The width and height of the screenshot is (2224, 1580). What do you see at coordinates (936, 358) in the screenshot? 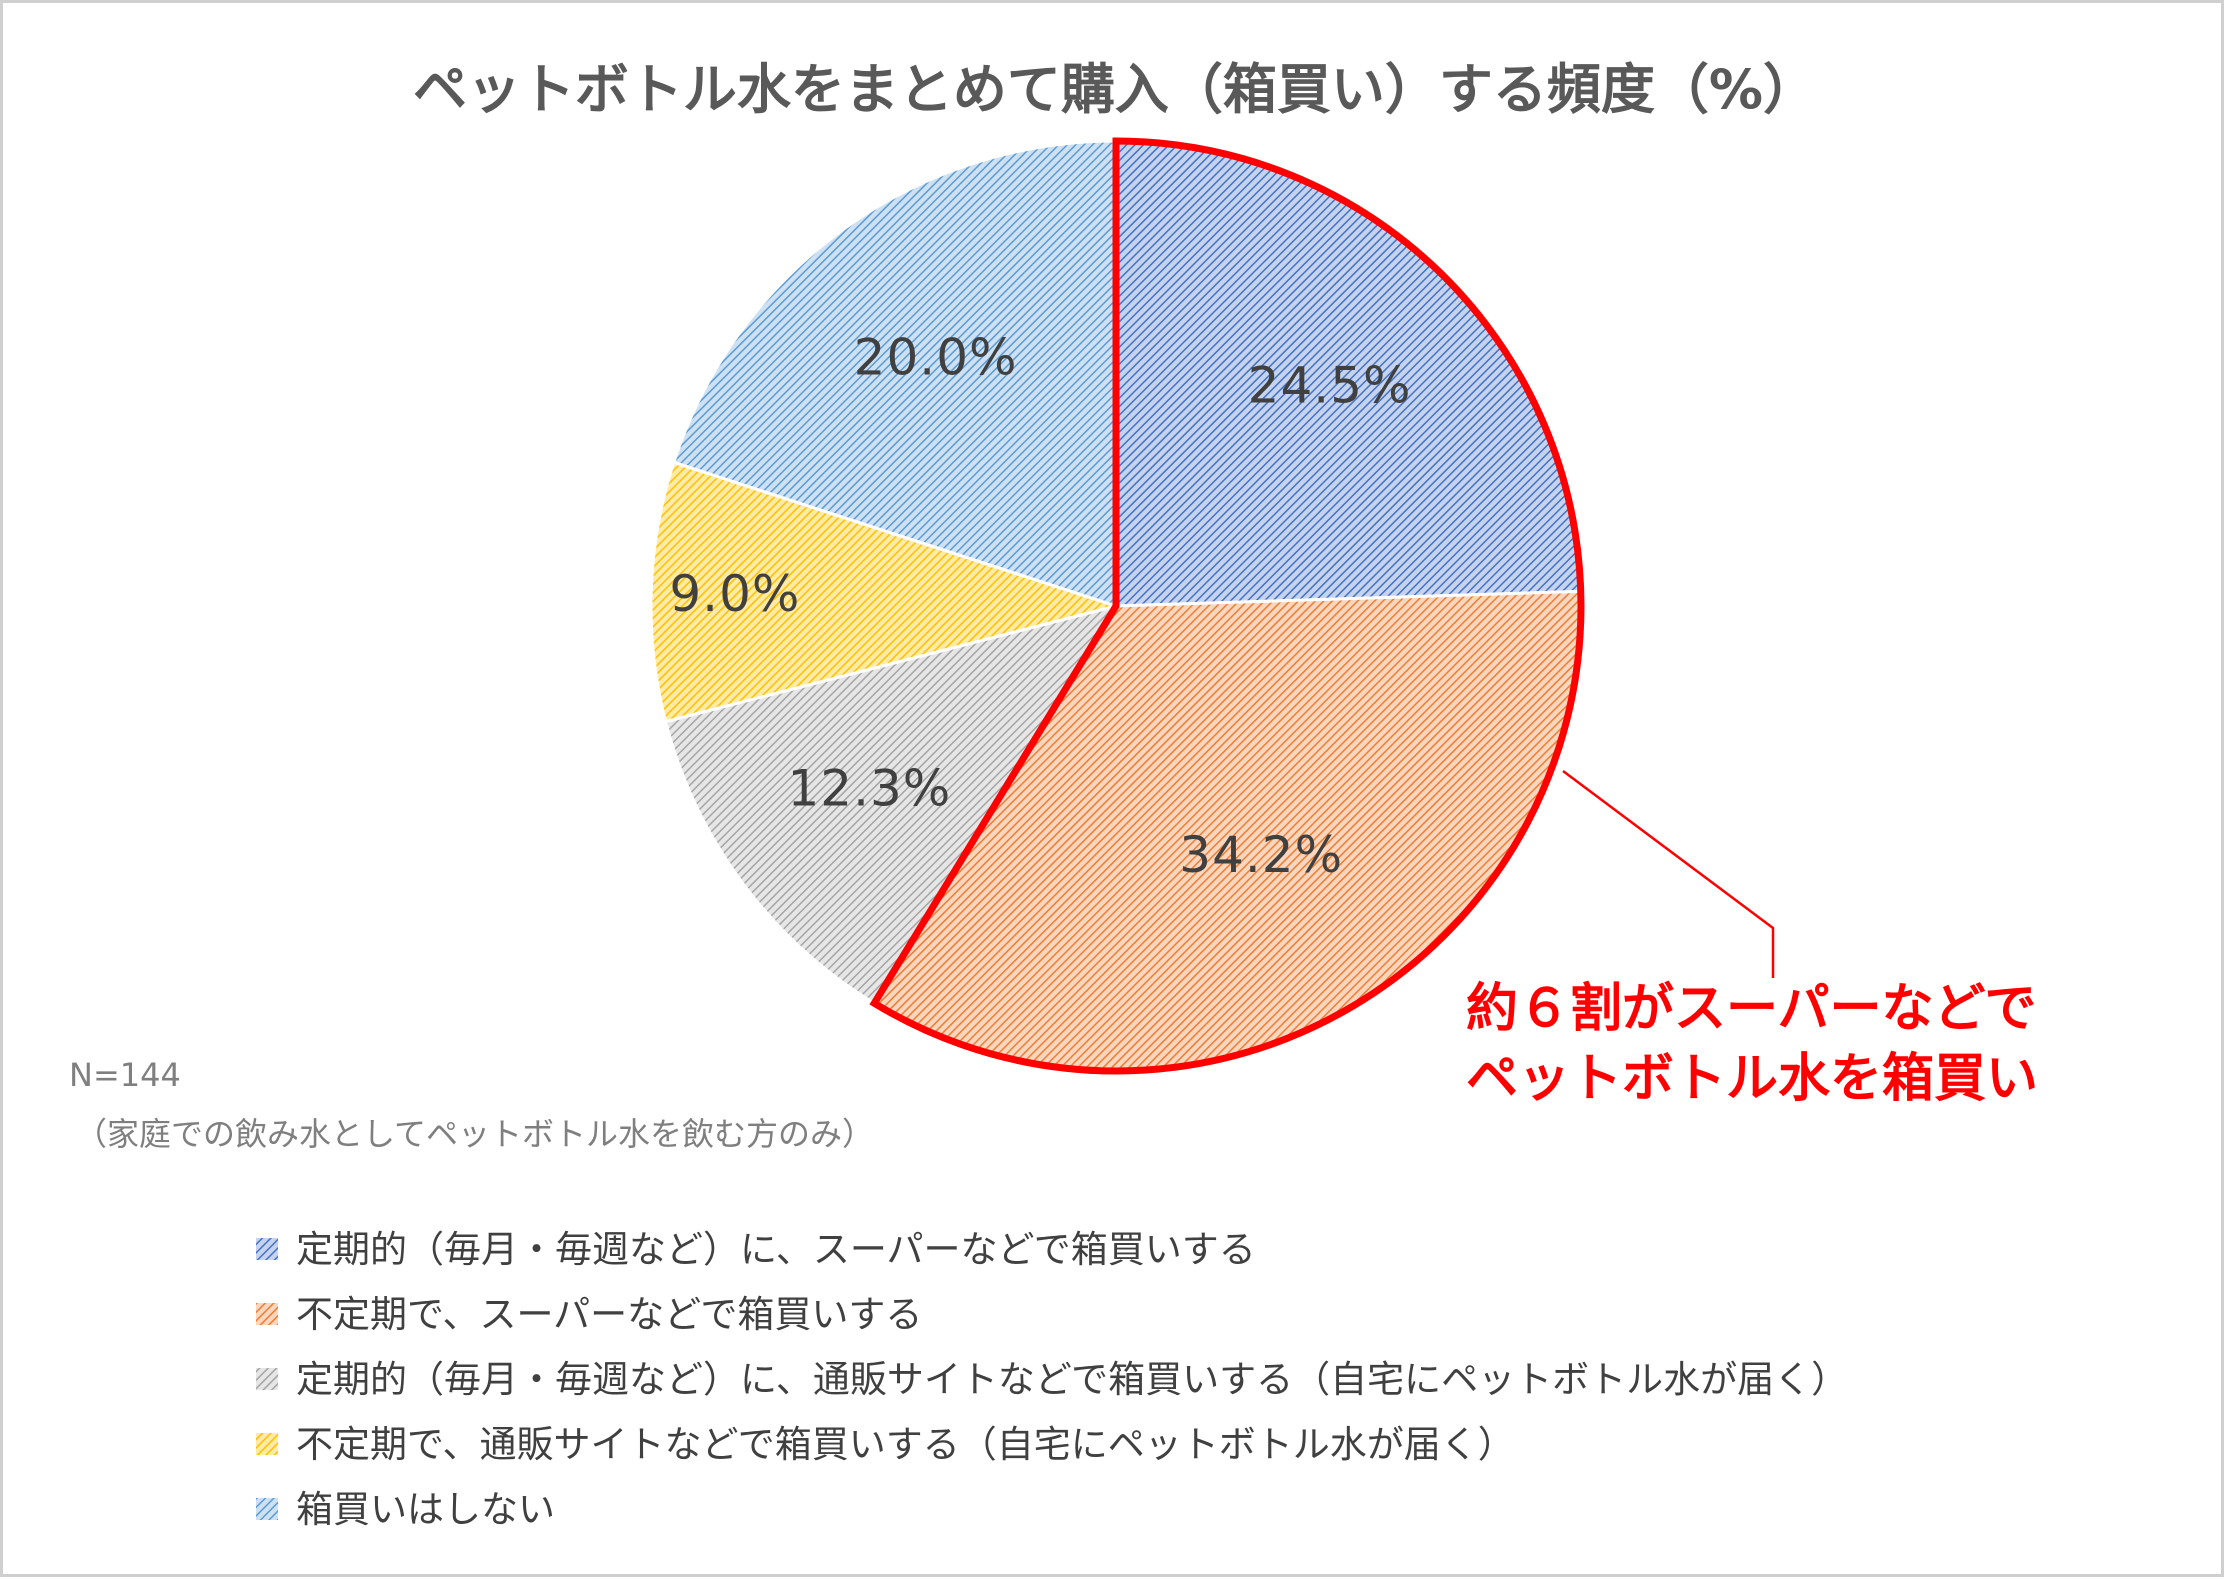
I see `data-label-no-bulk: 20.0%` at bounding box center [936, 358].